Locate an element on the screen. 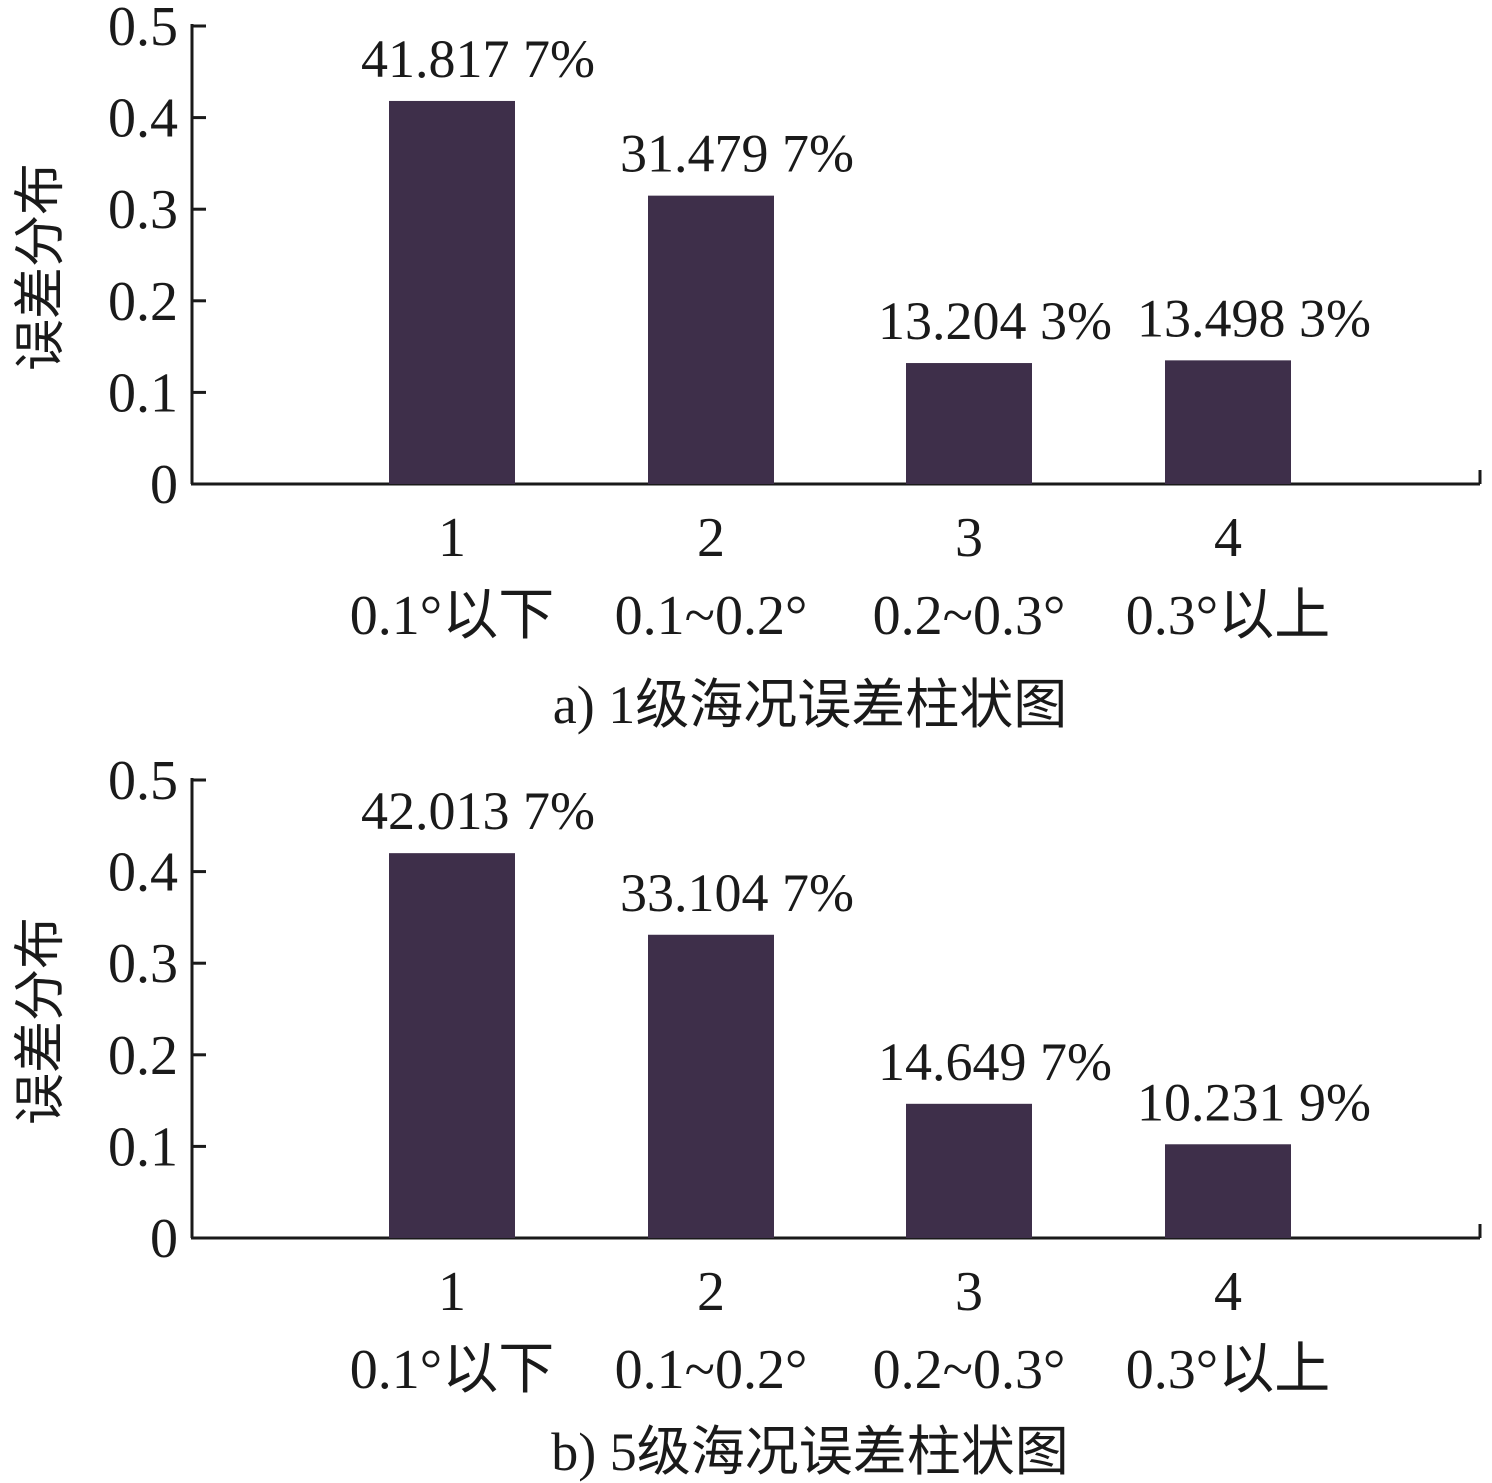  bar-data-label: 10.231 9% is located at coordinates (1254, 1102).